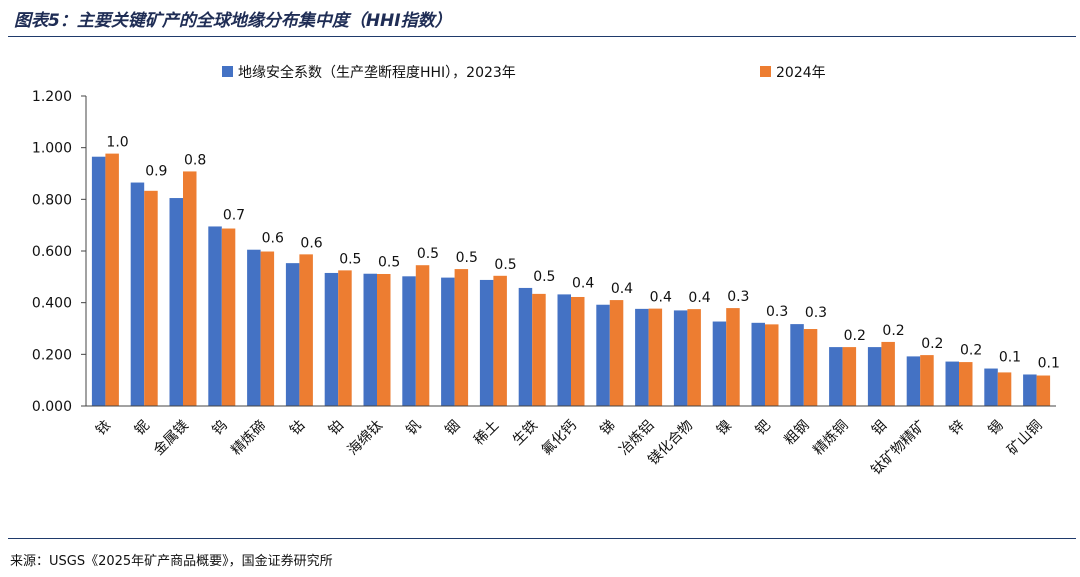 The image size is (1080, 577). I want to click on y-tick-label: 1.200, so click(52, 97).